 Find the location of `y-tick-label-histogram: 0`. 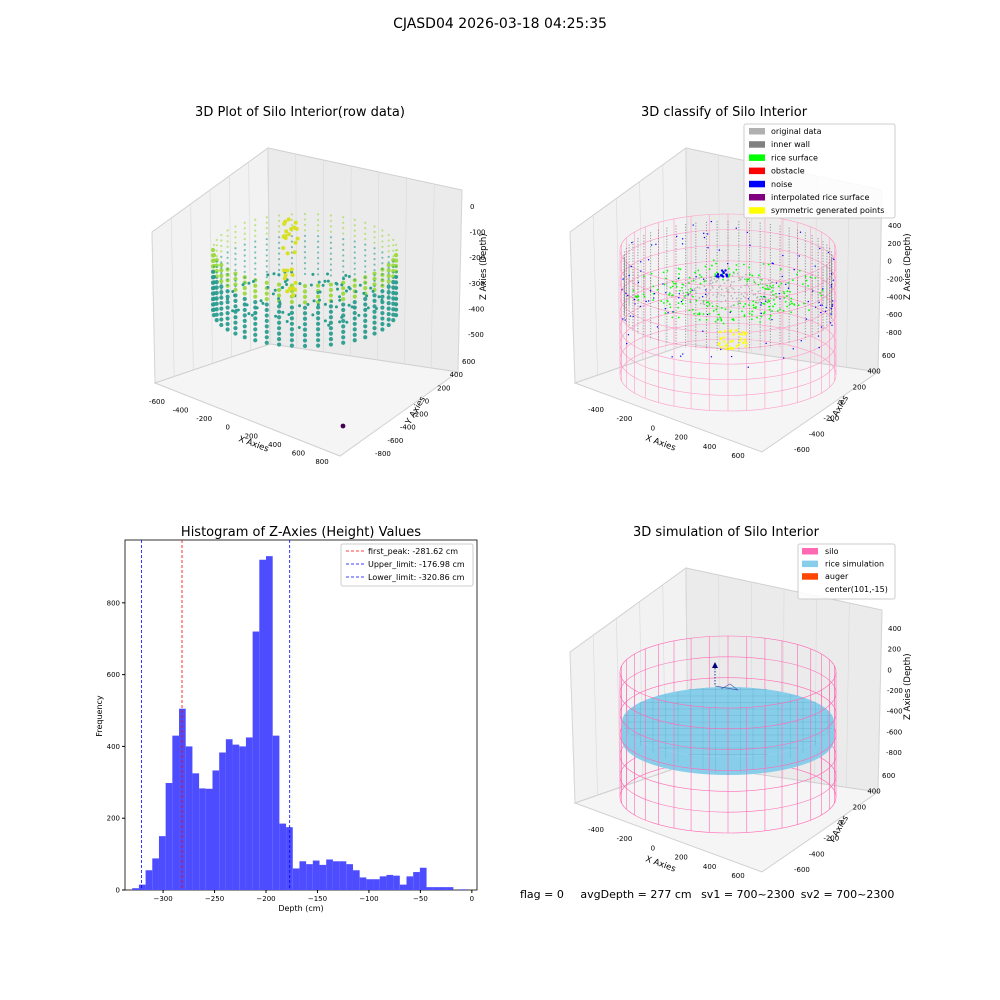

y-tick-label-histogram: 0 is located at coordinates (118, 891).